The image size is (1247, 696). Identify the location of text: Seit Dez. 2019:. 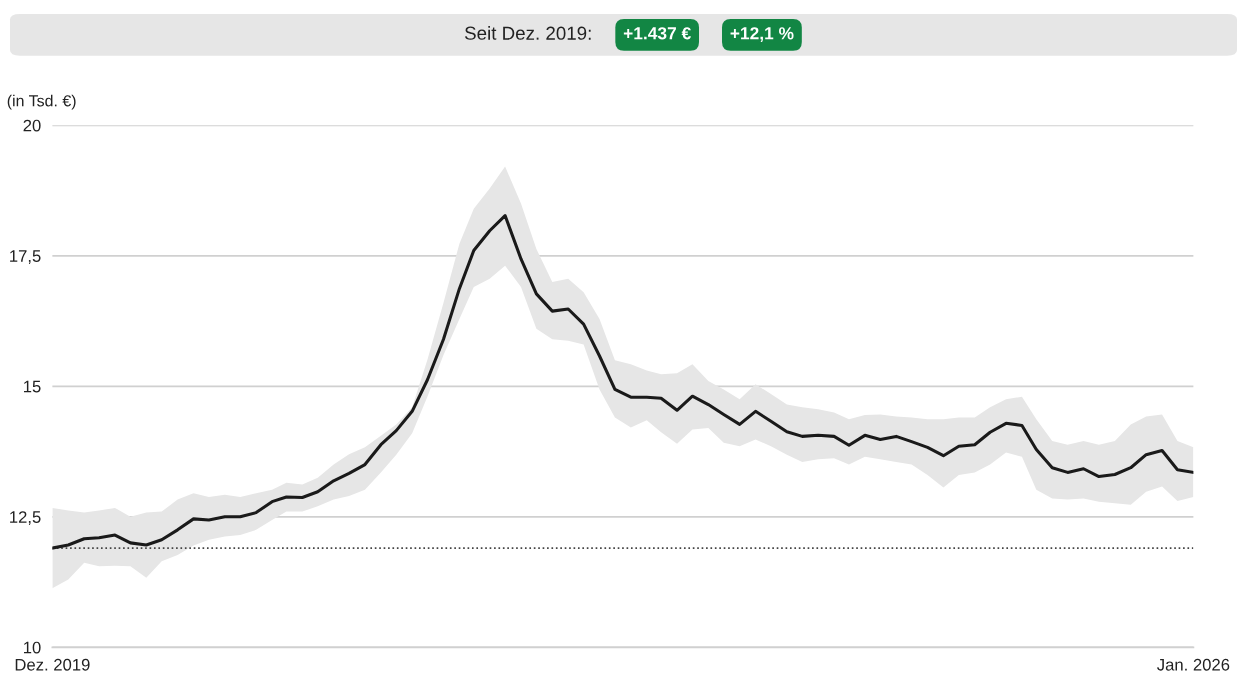
(527, 33).